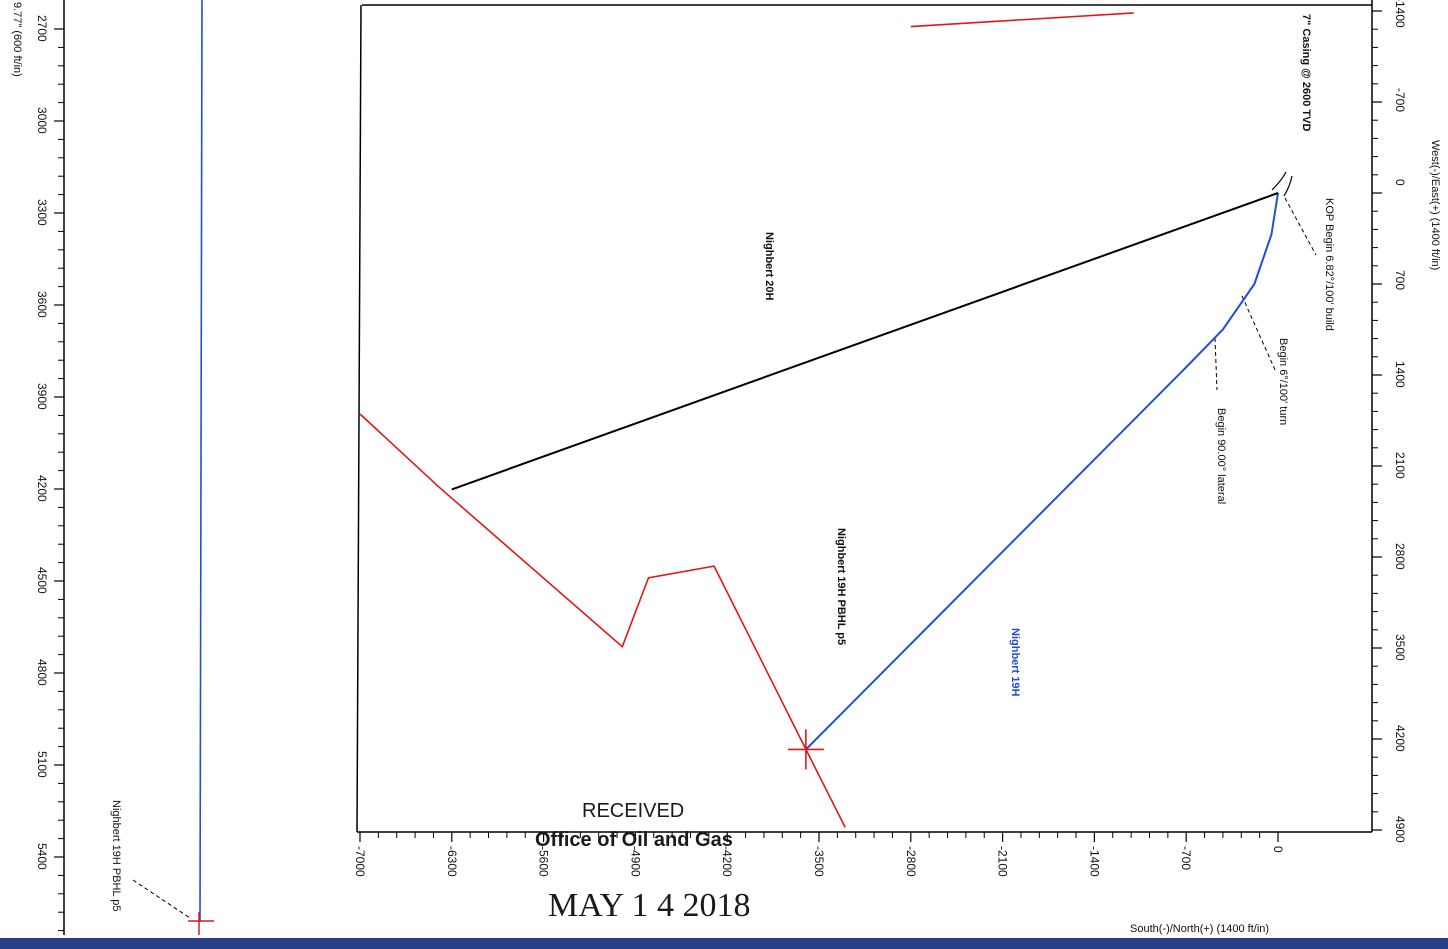 The height and width of the screenshot is (949, 1448). Describe the element at coordinates (911, 861) in the screenshot. I see `x-tick-label: -2800` at that location.